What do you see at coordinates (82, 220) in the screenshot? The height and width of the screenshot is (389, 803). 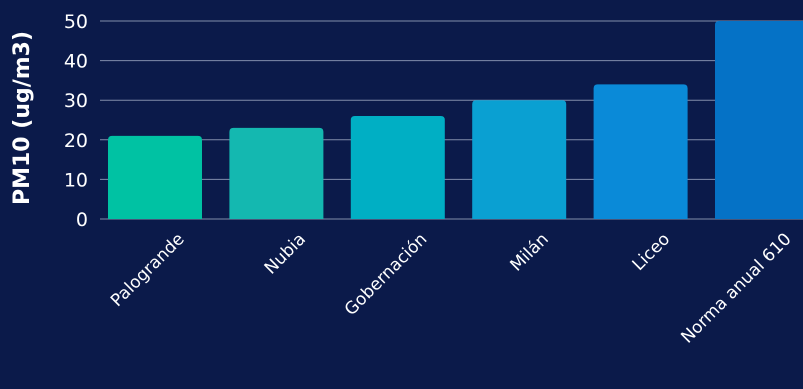 I see `y-tick-label: 0` at bounding box center [82, 220].